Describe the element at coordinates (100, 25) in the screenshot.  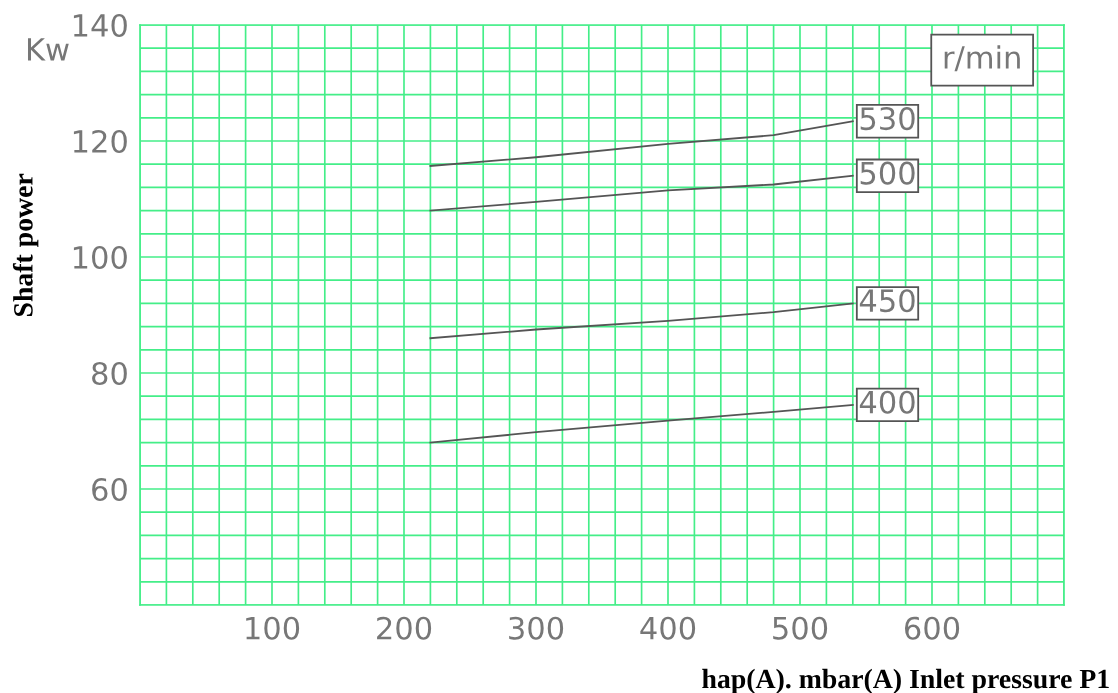
I see `y-tick-label: 140` at that location.